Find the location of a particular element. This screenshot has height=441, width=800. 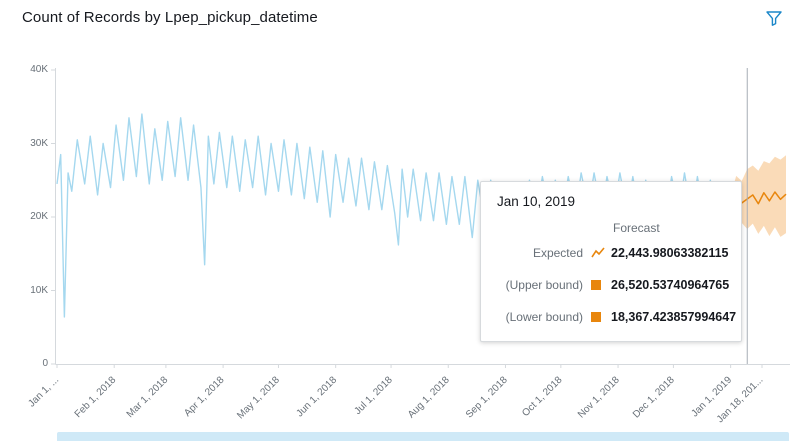

visual-title: Count of Records by Lpep_pickup_datetime is located at coordinates (170, 17).